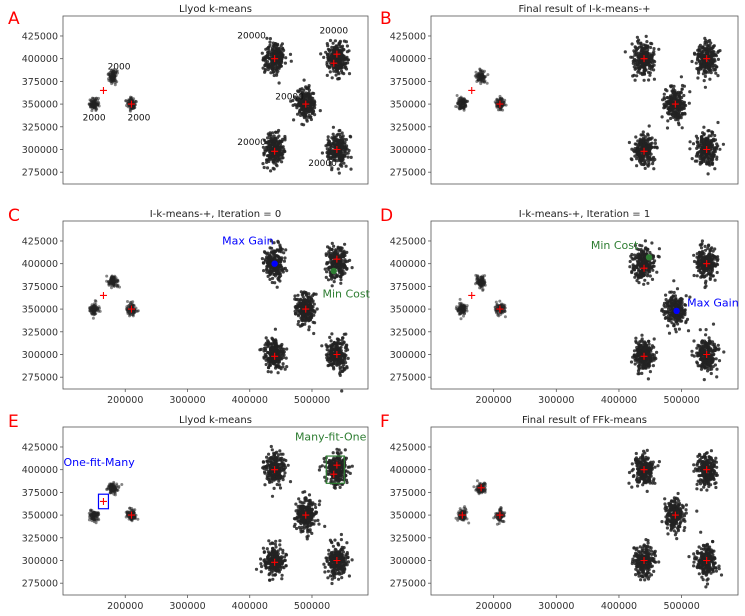  What do you see at coordinates (289, 98) in the screenshot?
I see `cluster-size-label: 20000` at bounding box center [289, 98].